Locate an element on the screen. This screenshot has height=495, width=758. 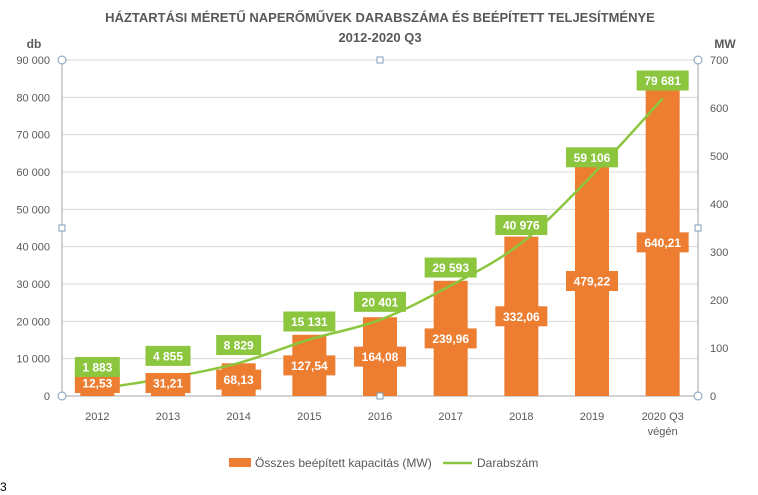
left-tick-label: 80 000 is located at coordinates (33, 98).